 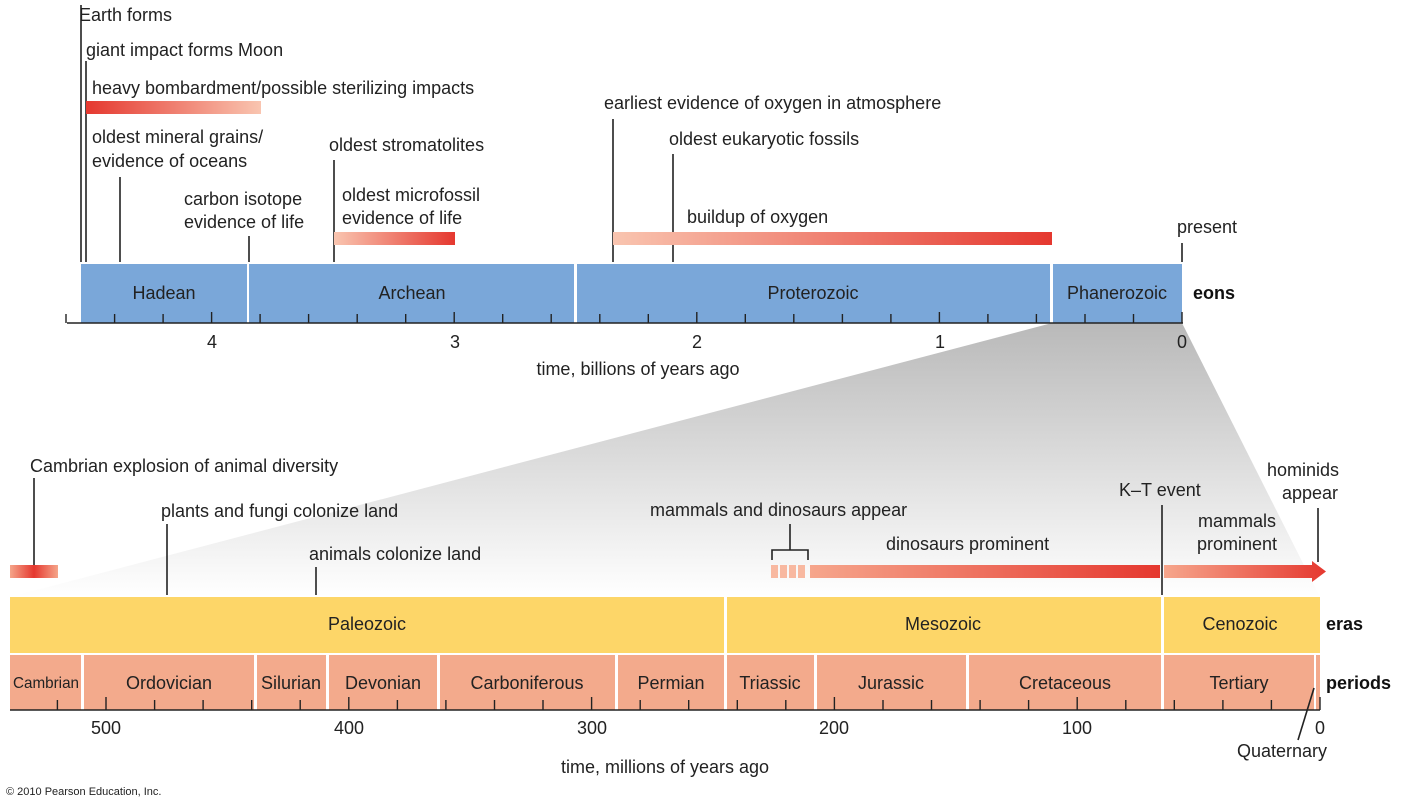 What do you see at coordinates (757, 217) in the screenshot?
I see `event-oxygen-buildup: buildup of oxygen` at bounding box center [757, 217].